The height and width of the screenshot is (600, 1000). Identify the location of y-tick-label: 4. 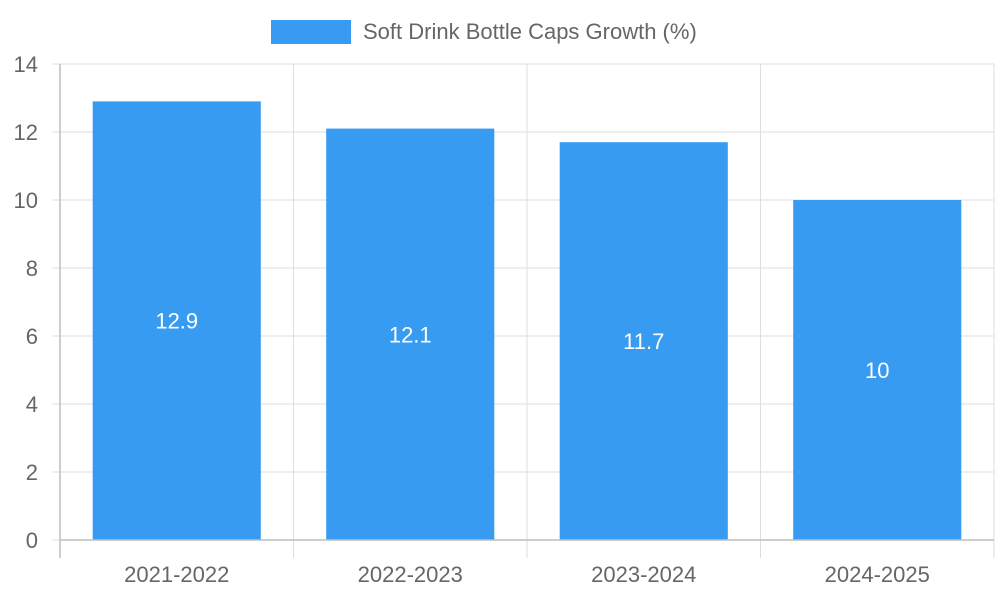
(32, 404).